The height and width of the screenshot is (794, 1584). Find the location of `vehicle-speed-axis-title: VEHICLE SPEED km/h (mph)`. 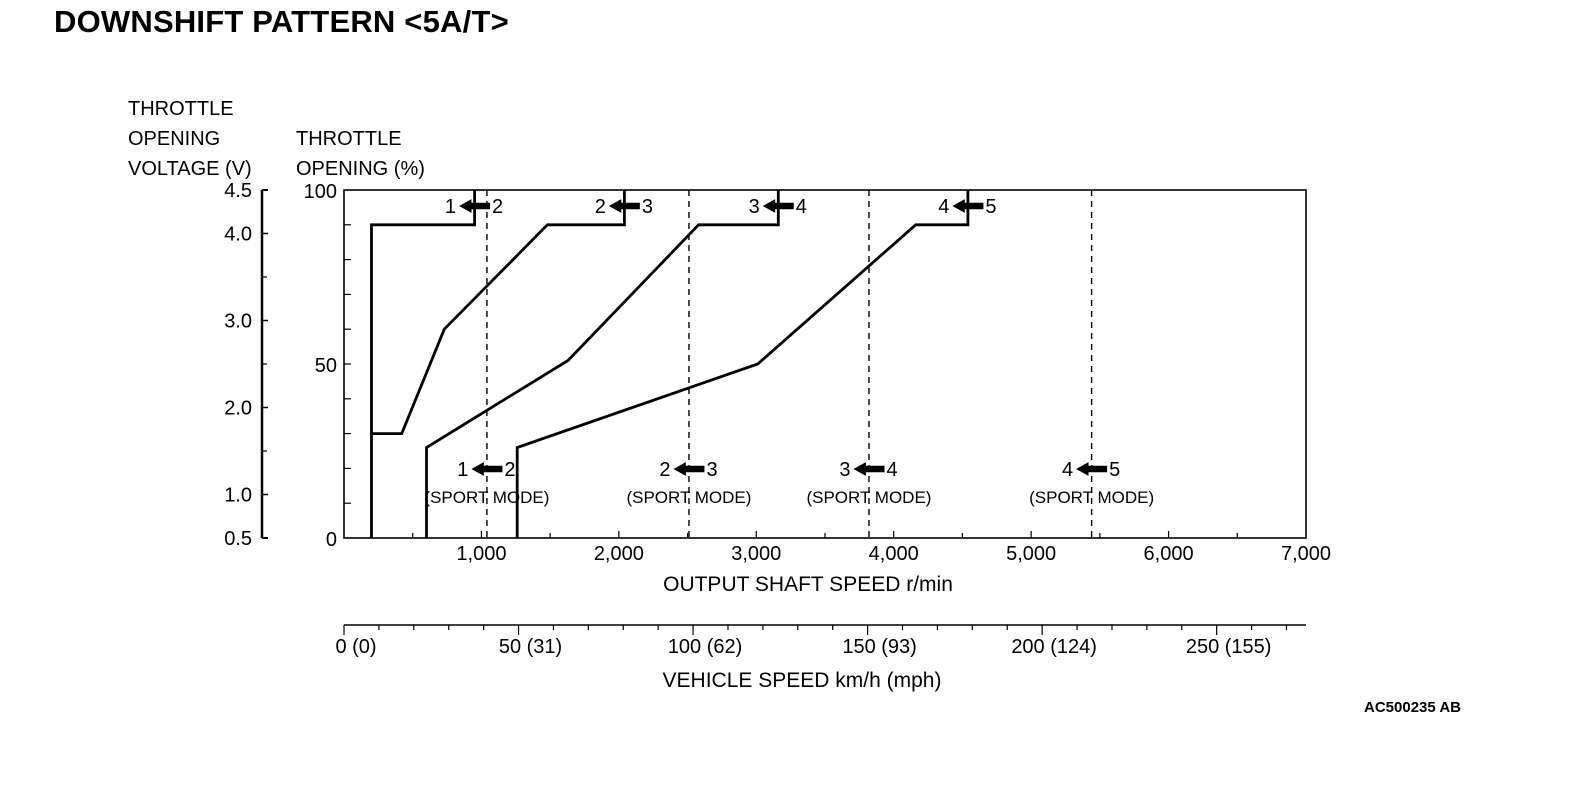

vehicle-speed-axis-title: VEHICLE SPEED km/h (mph) is located at coordinates (802, 680).